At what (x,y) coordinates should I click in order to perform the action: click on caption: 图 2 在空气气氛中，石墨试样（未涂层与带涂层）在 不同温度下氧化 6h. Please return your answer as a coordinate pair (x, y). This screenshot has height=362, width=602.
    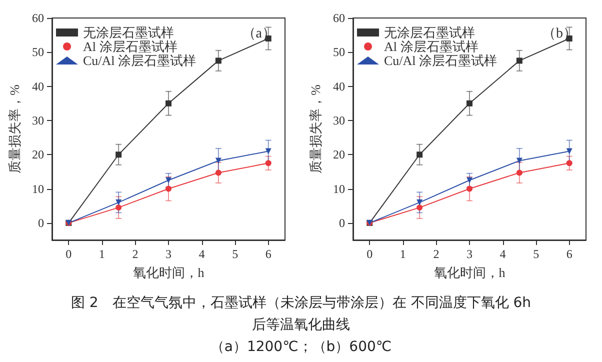
    Looking at the image, I should click on (301, 303).